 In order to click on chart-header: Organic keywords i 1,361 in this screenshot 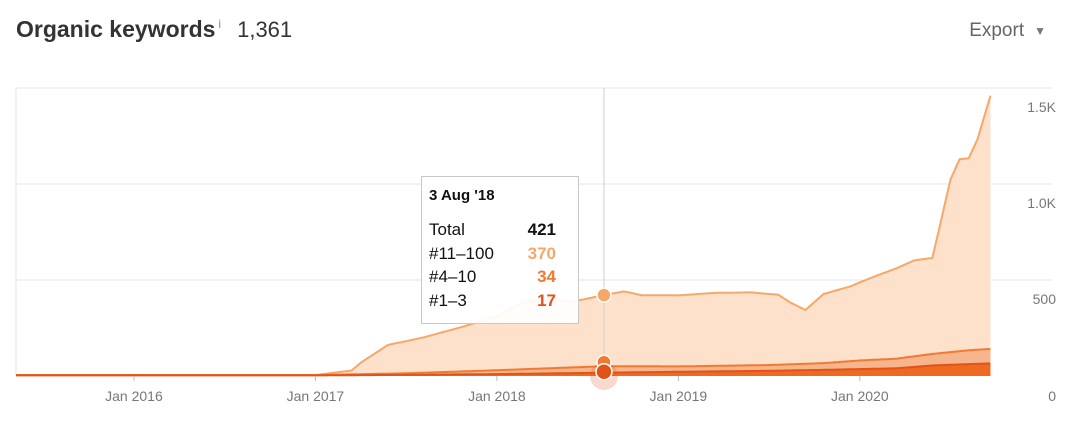, I will do `click(154, 33)`.